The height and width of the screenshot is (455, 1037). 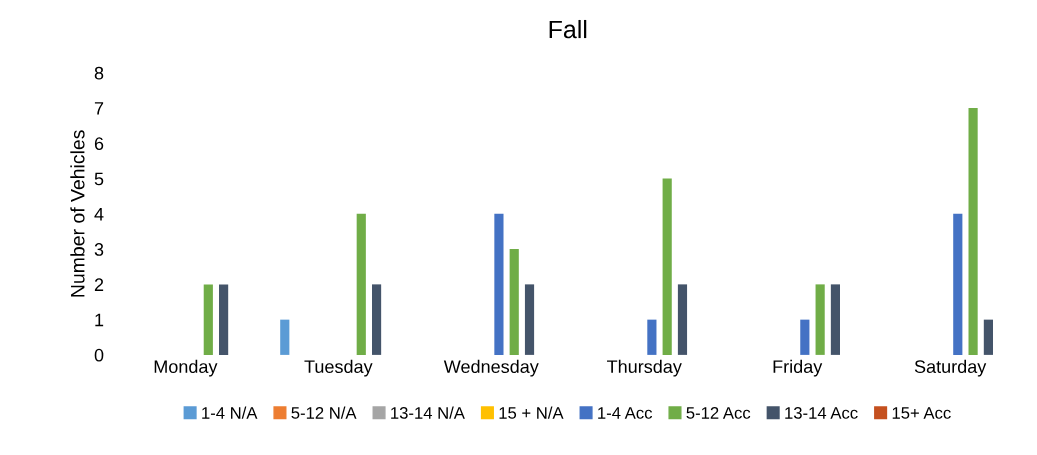 What do you see at coordinates (99, 284) in the screenshot?
I see `y-tick-label: 2` at bounding box center [99, 284].